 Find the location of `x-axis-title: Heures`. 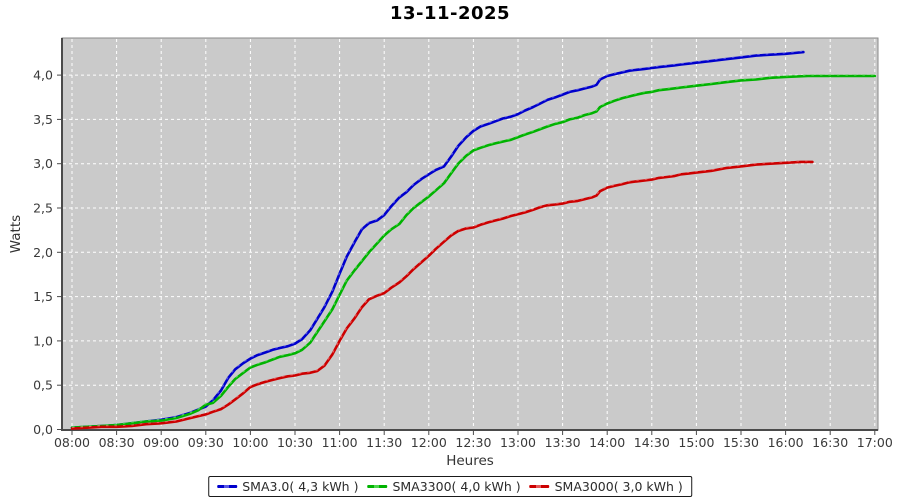

x-axis-title: Heures is located at coordinates (470, 461).